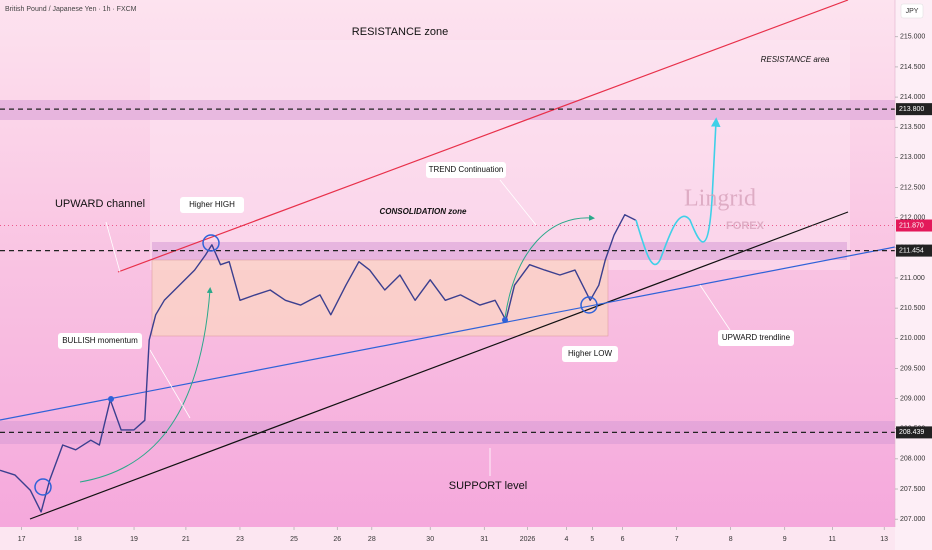  What do you see at coordinates (912, 37) in the screenshot?
I see `y-tick-label: 215.000` at bounding box center [912, 37].